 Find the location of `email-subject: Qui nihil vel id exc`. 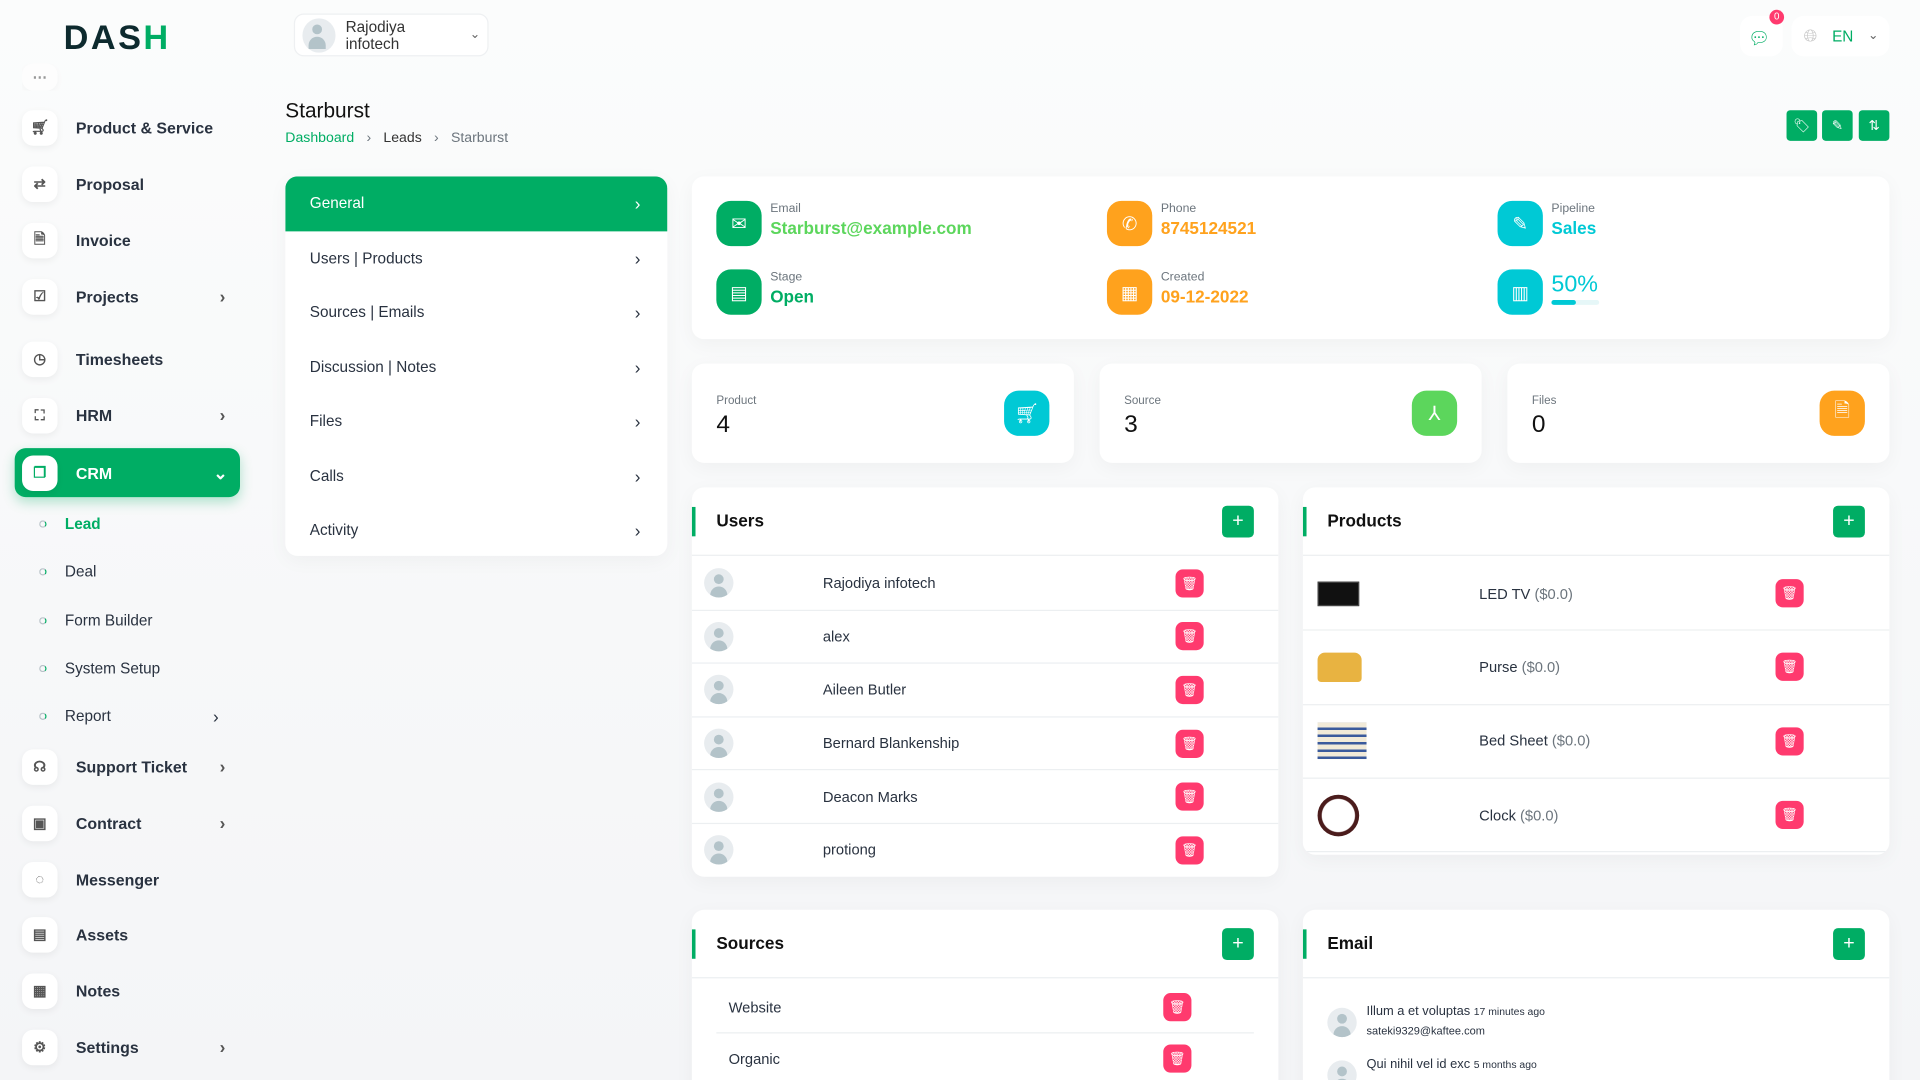

email-subject: Qui nihil vel id exc is located at coordinates (1418, 1064).